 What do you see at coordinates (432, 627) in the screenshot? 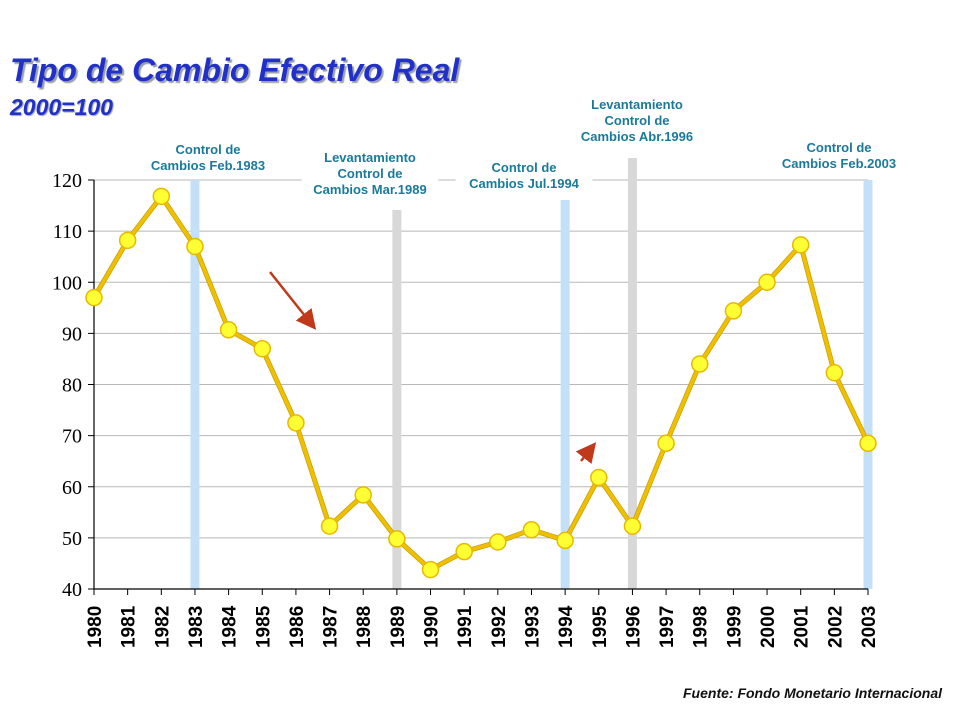
I see `x-tick-label-1990: 1990` at bounding box center [432, 627].